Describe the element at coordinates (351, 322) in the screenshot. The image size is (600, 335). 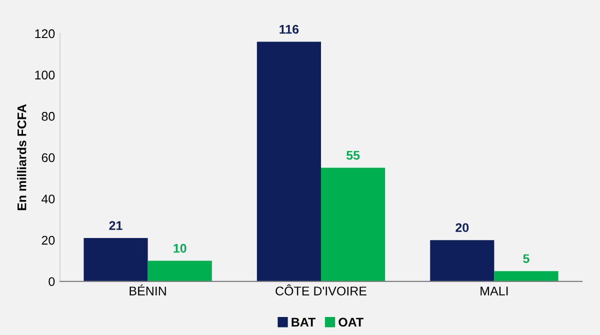
I see `legend-label: OAT` at that location.